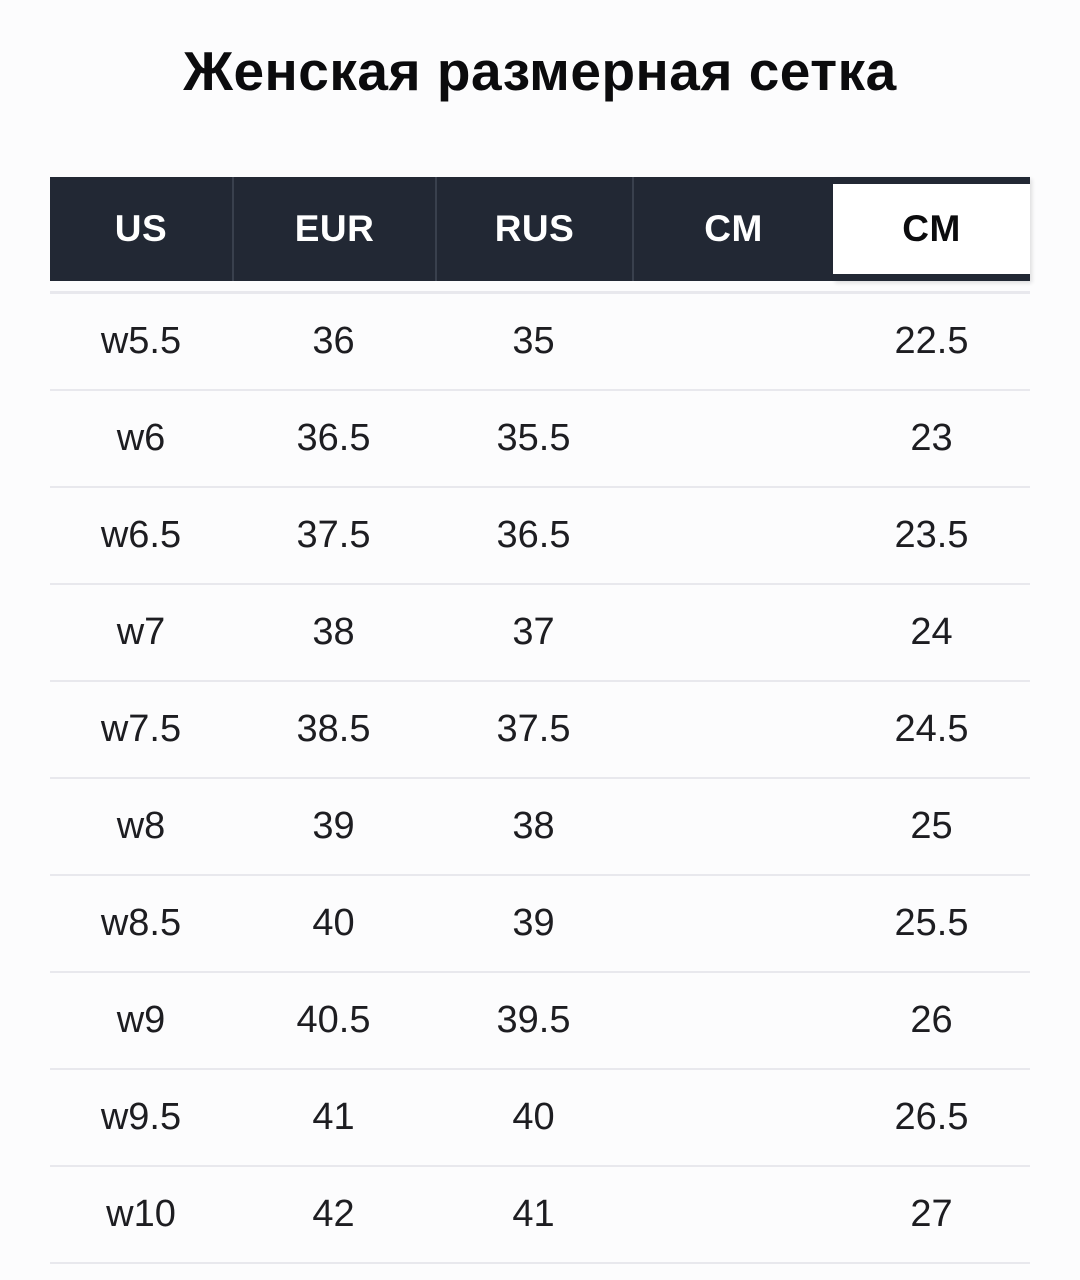 This screenshot has width=1080, height=1280. I want to click on table-row: w7 38 37 24, so click(540, 633).